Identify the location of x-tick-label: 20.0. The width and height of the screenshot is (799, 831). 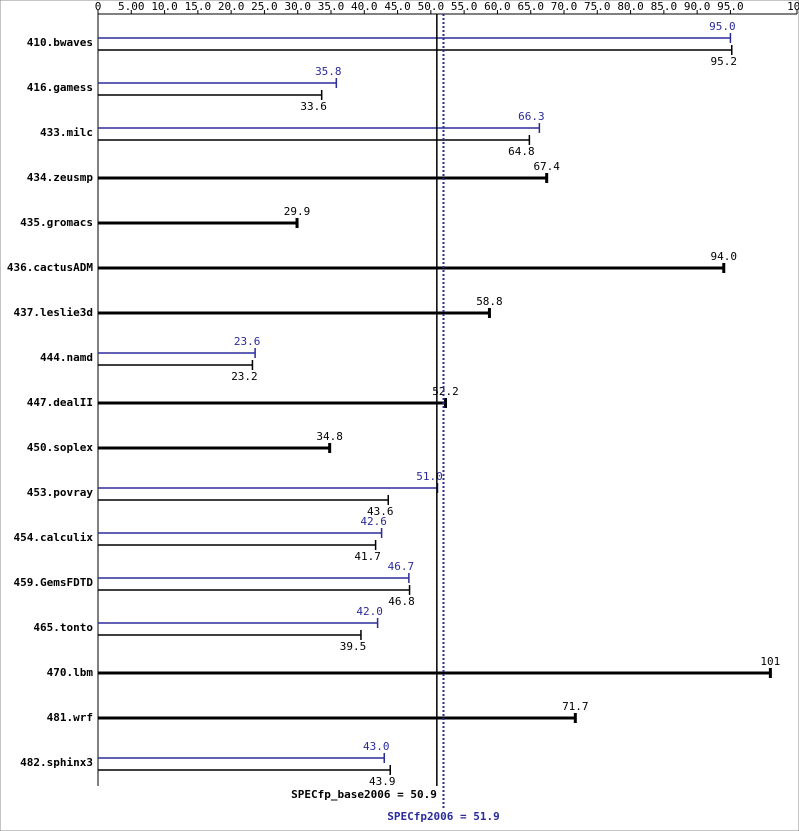
(231, 6).